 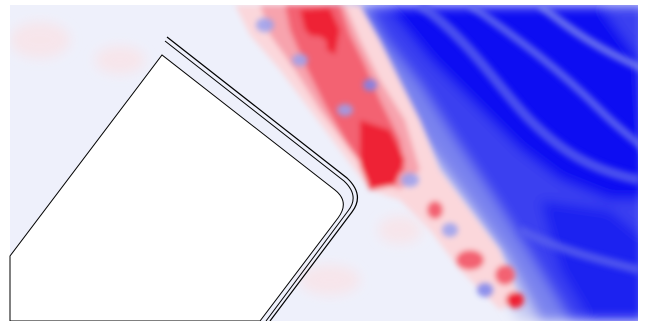 What do you see at coordinates (320, 31) in the screenshot?
I see `deep-red-core-upper` at bounding box center [320, 31].